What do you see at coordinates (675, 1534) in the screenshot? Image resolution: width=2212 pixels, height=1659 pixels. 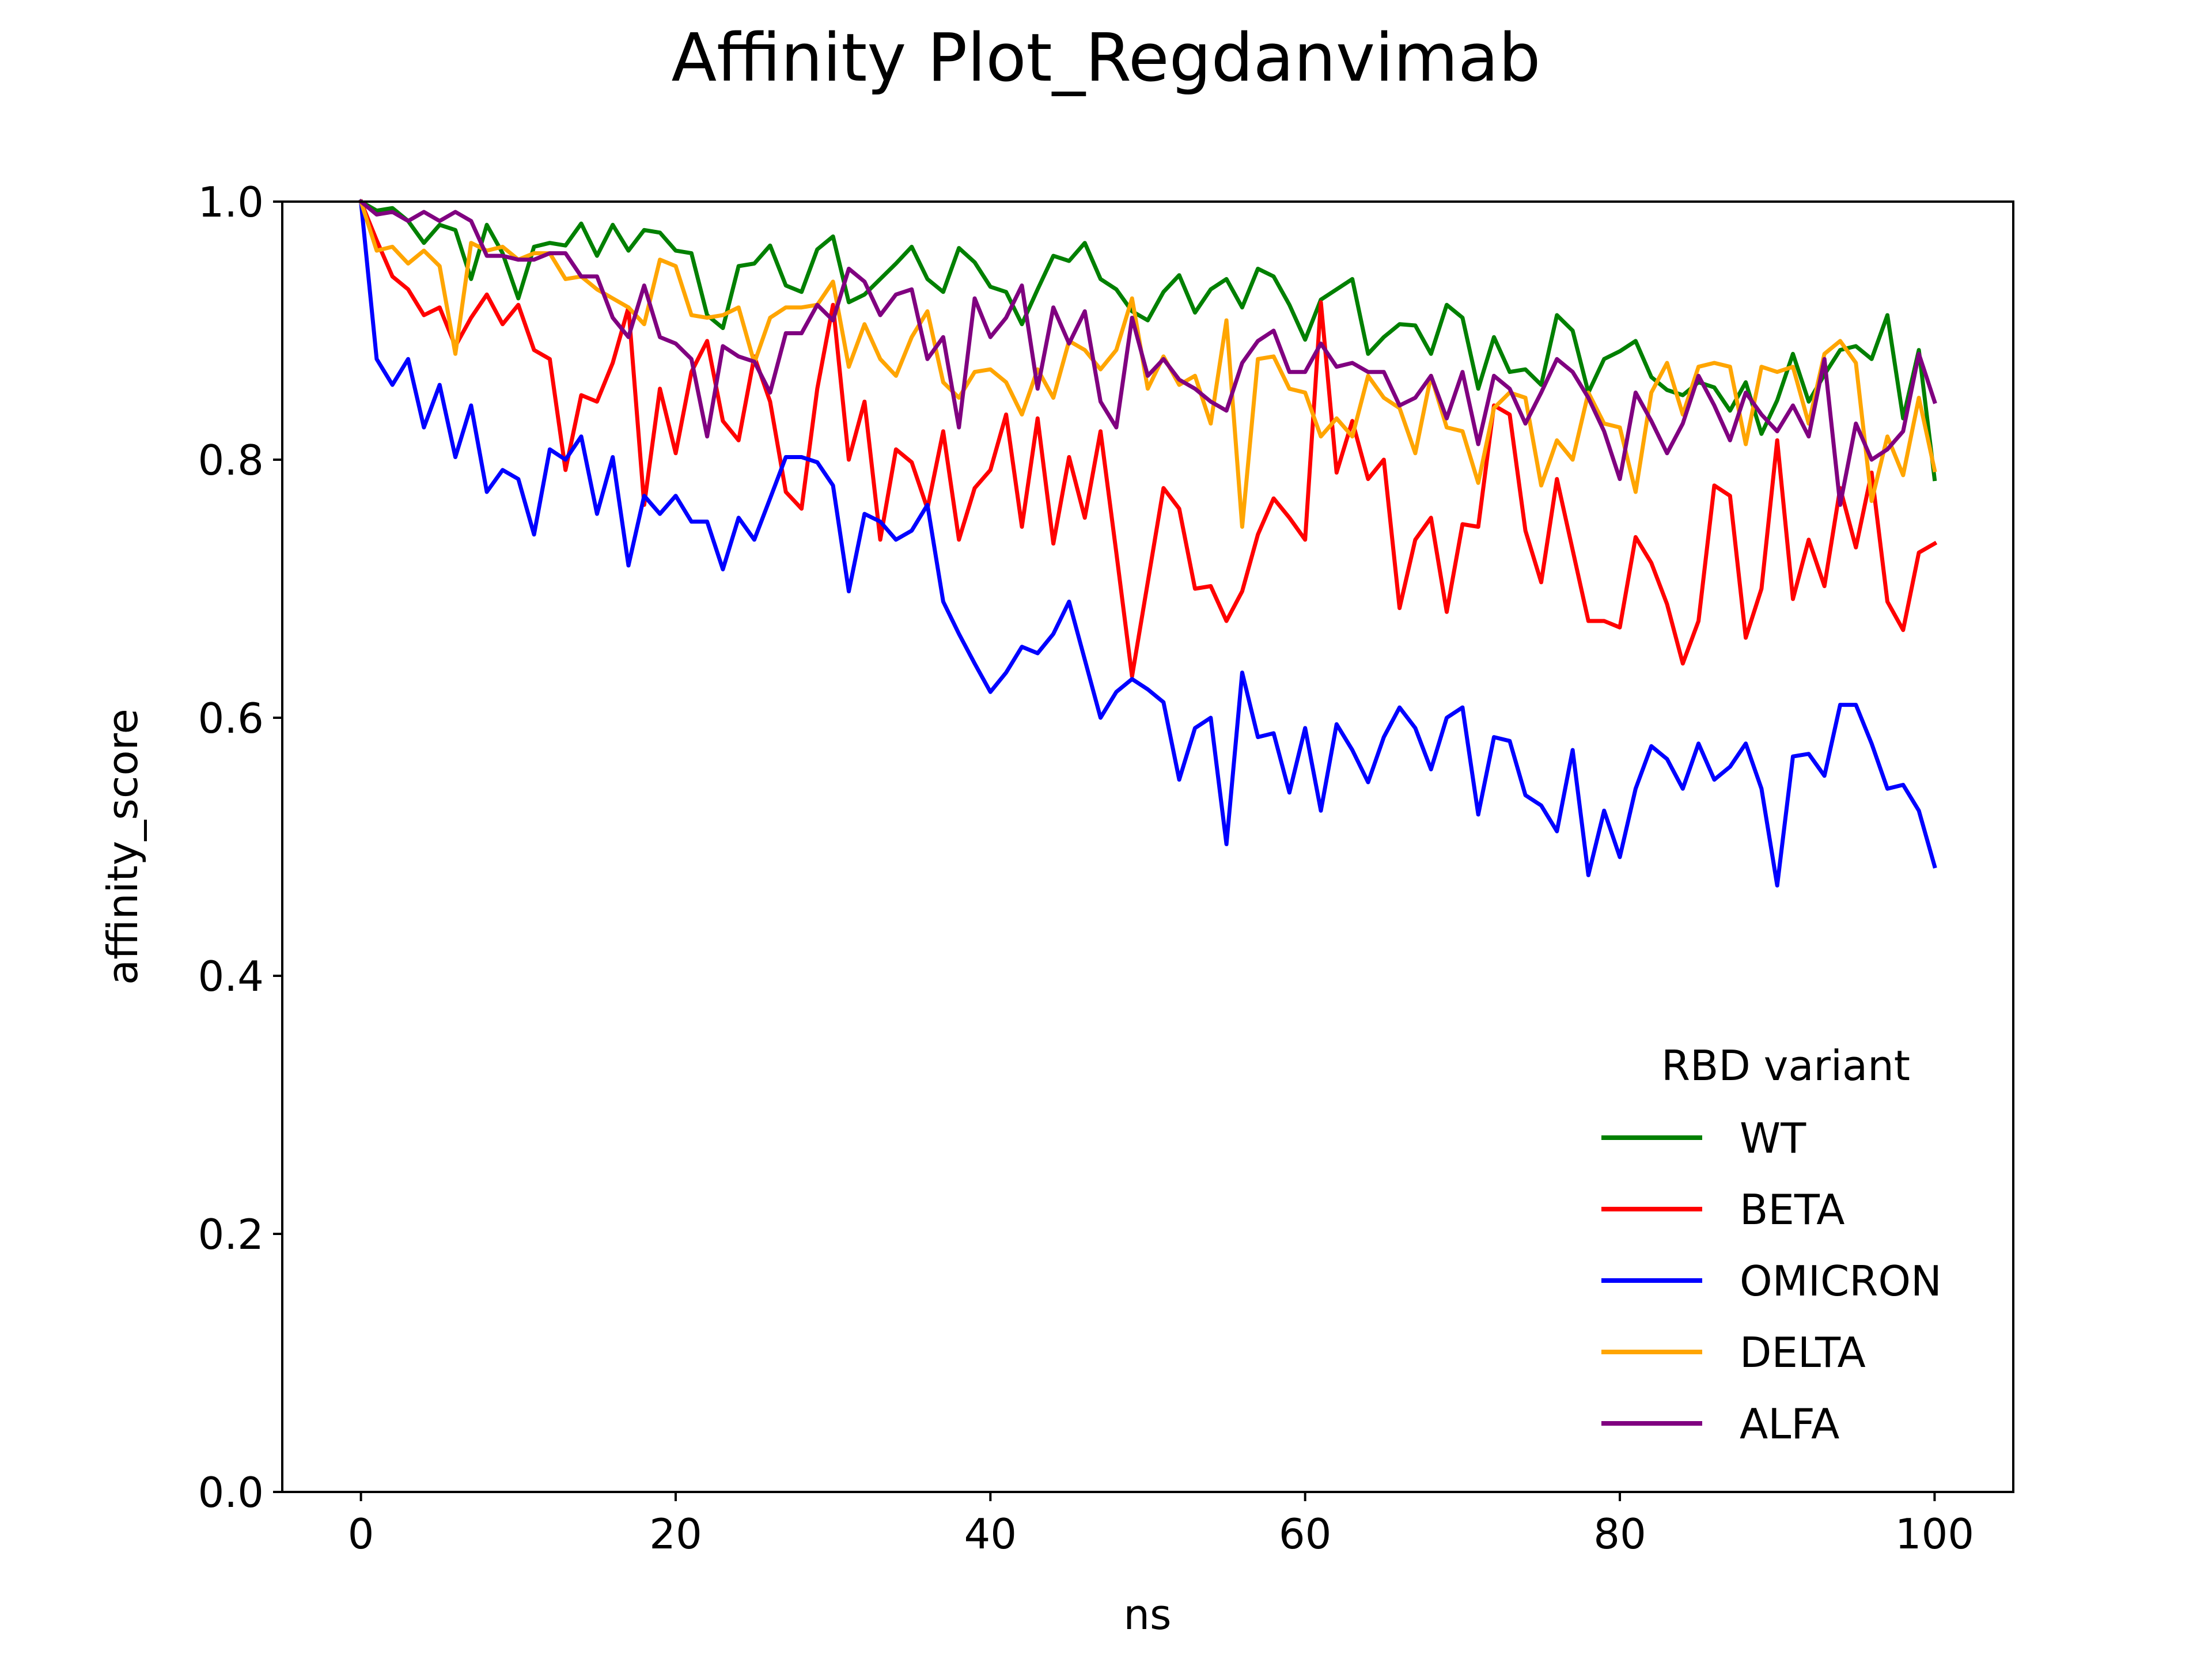 I see `x-tick-label: 20` at bounding box center [675, 1534].